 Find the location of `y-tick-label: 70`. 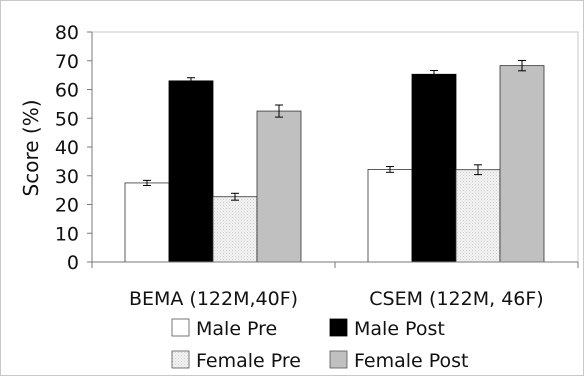

y-tick-label: 70 is located at coordinates (67, 62).